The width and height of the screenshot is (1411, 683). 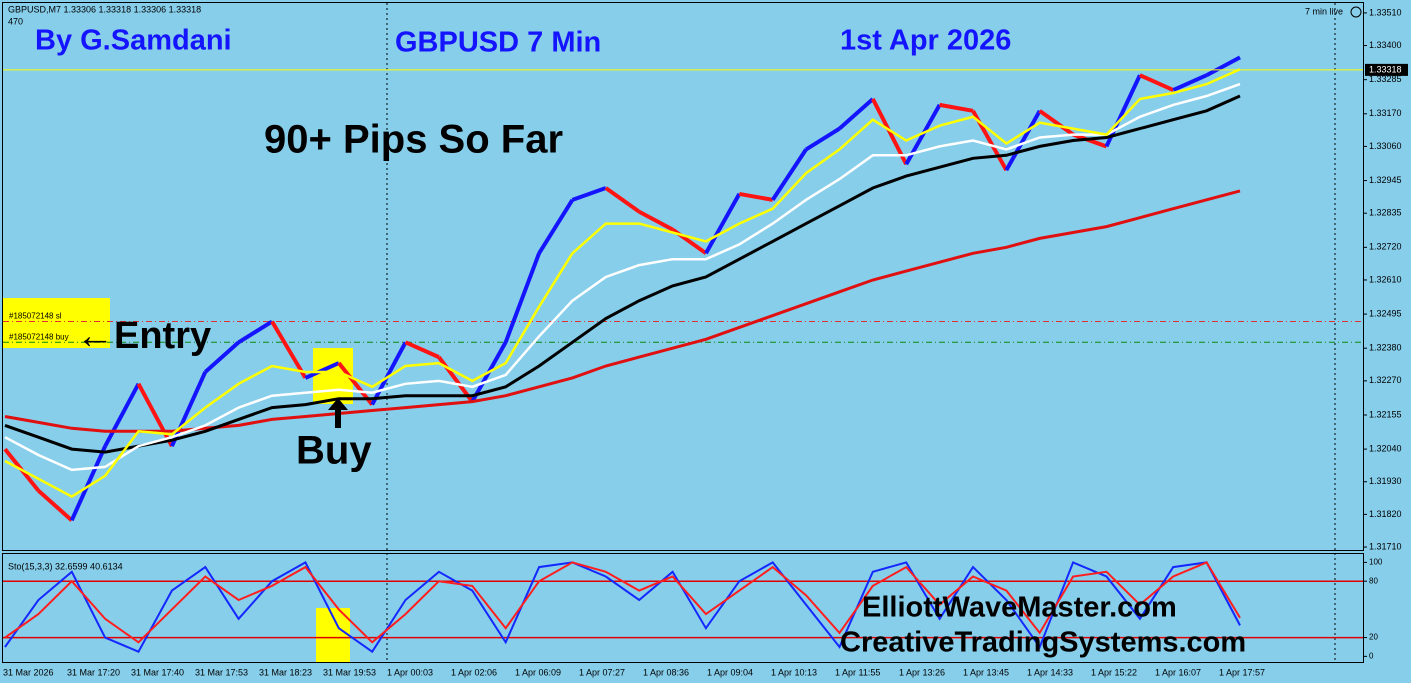 What do you see at coordinates (730, 672) in the screenshot?
I see `x-tick-label: 1 Apr 09:04` at bounding box center [730, 672].